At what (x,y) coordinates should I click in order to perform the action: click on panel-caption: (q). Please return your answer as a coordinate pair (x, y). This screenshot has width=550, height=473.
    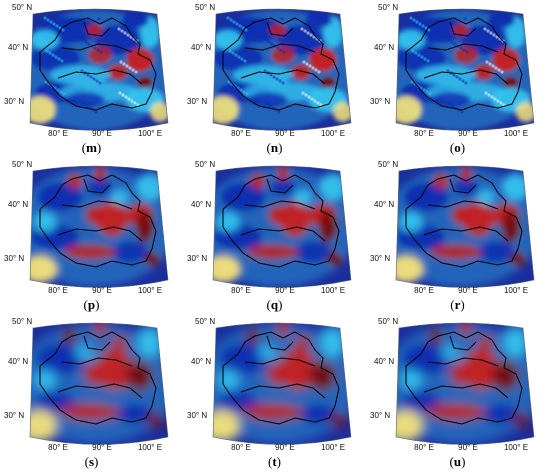
    Looking at the image, I should click on (274, 304).